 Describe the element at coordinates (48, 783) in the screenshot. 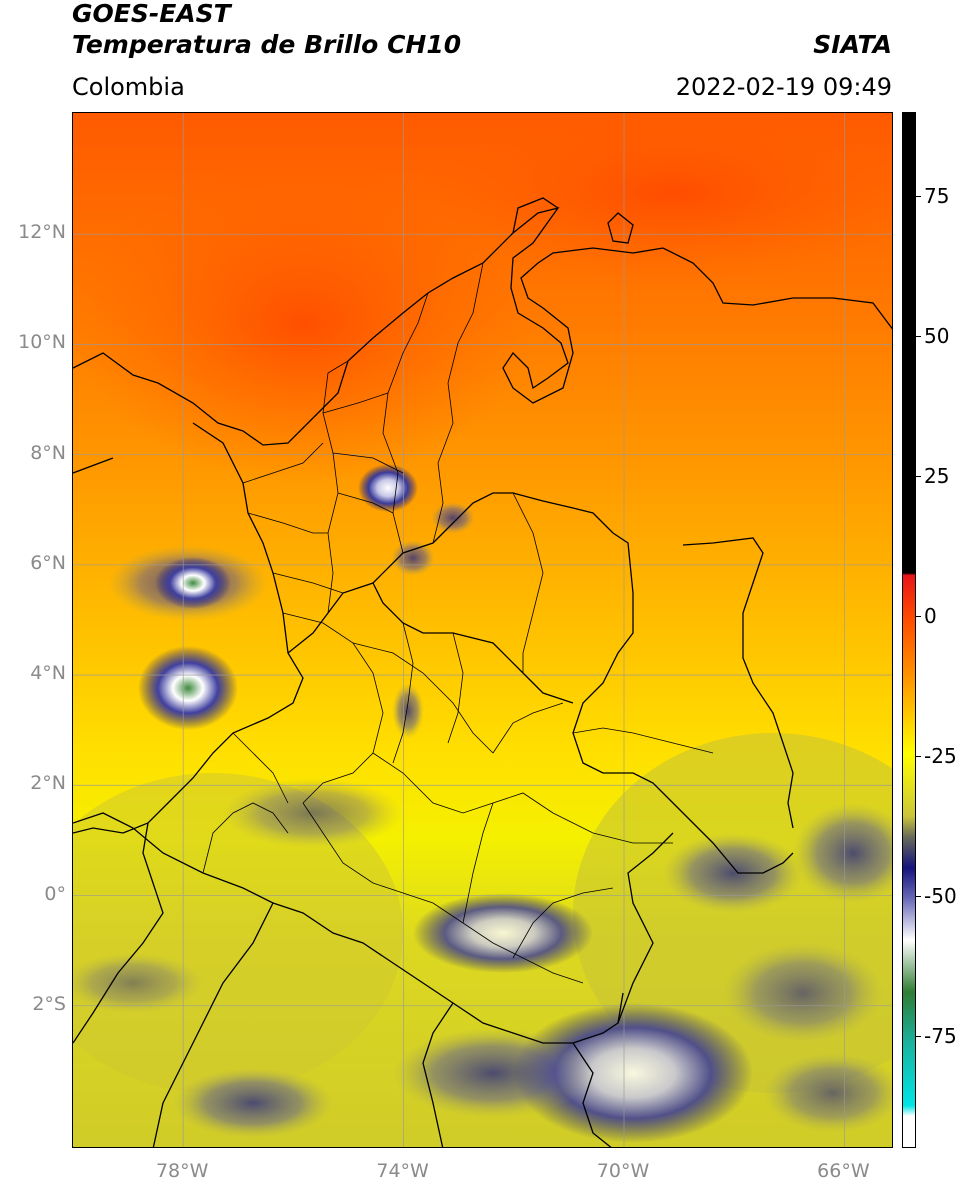

I see `lat-label: 2°N` at that location.